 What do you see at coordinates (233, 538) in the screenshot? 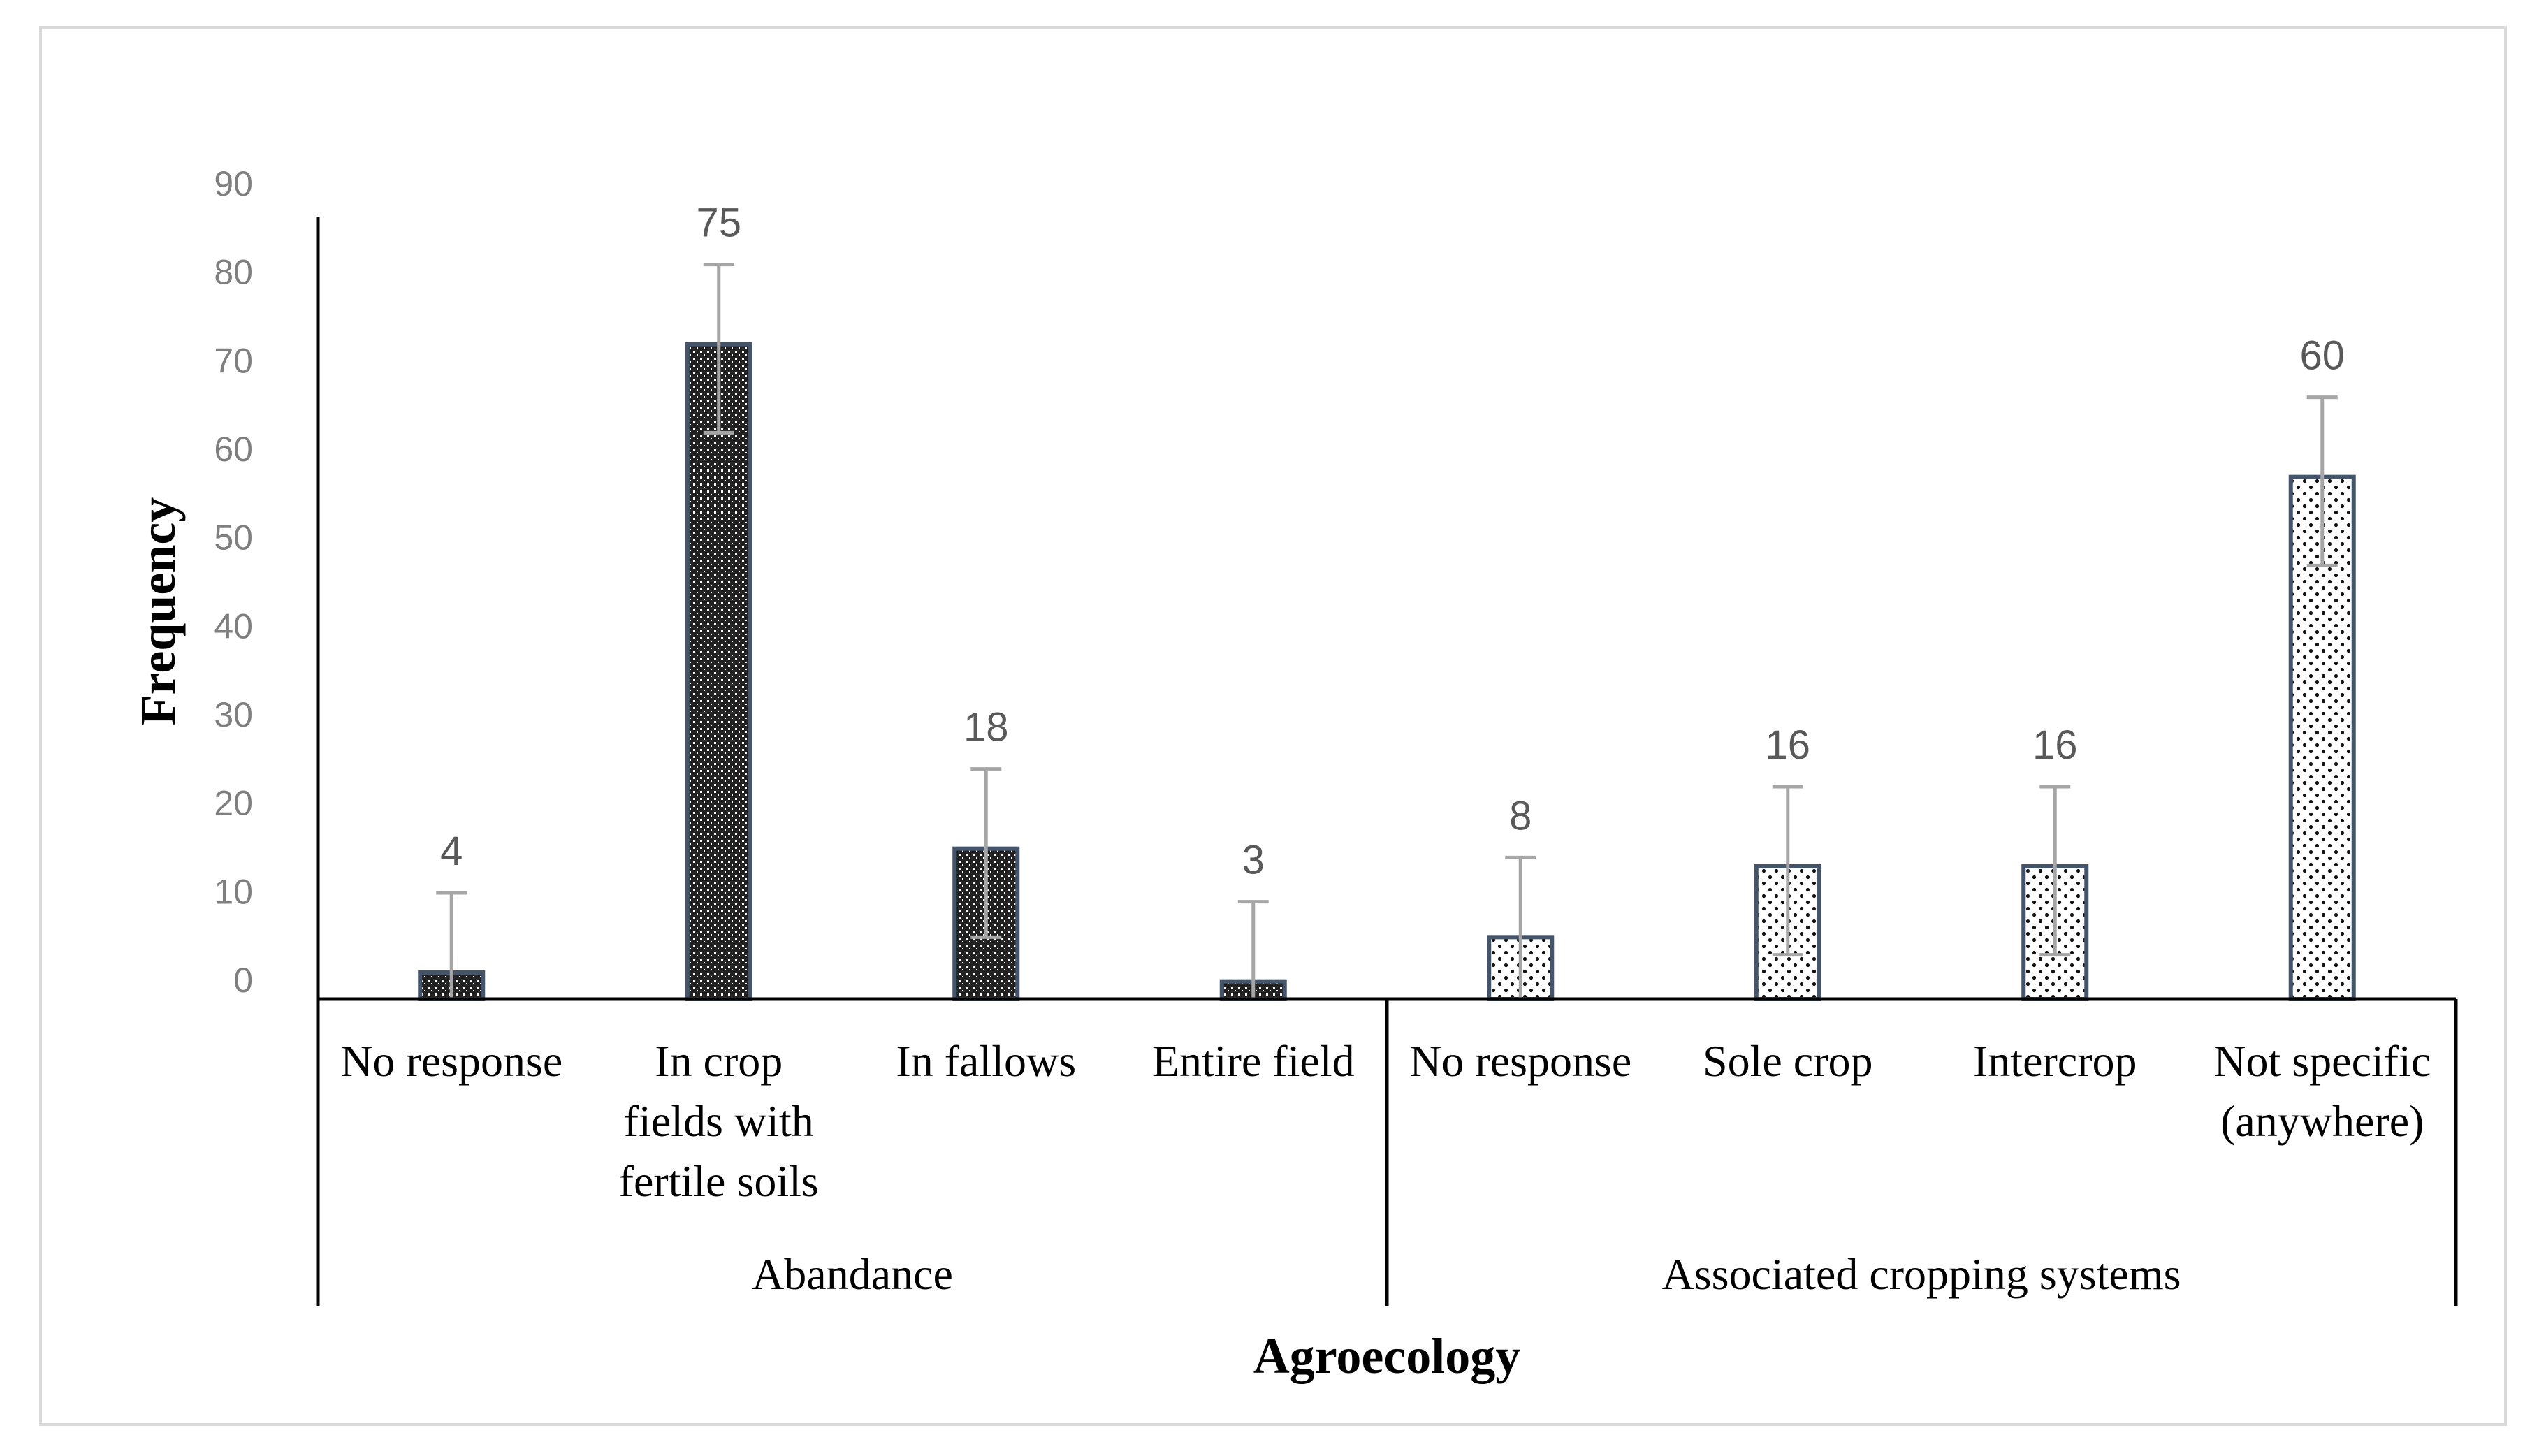
I see `y-tick-label: 50` at bounding box center [233, 538].